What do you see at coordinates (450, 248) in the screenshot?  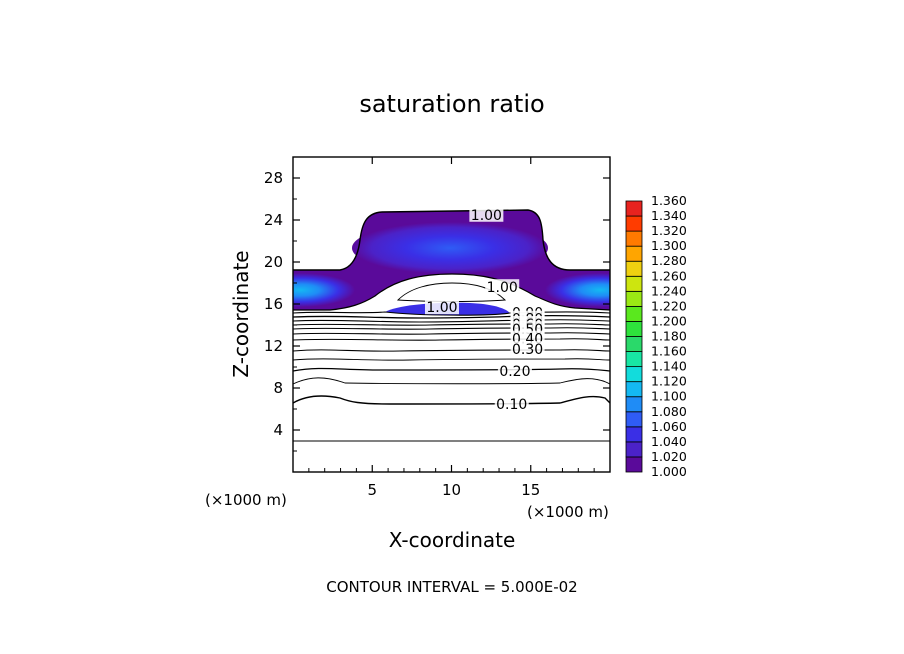 I see `upper-core` at bounding box center [450, 248].